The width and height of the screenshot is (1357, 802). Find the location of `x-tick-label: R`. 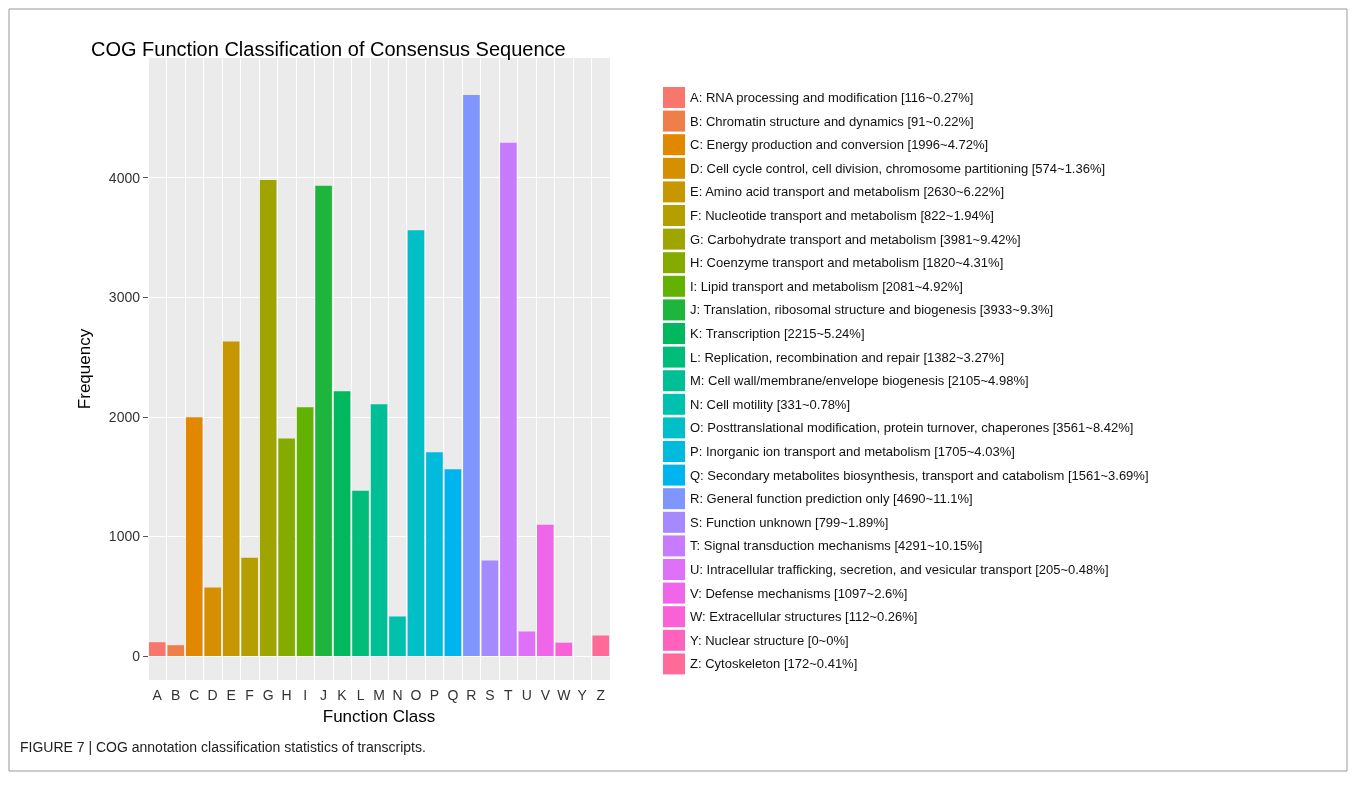

x-tick-label: R is located at coordinates (471, 695).